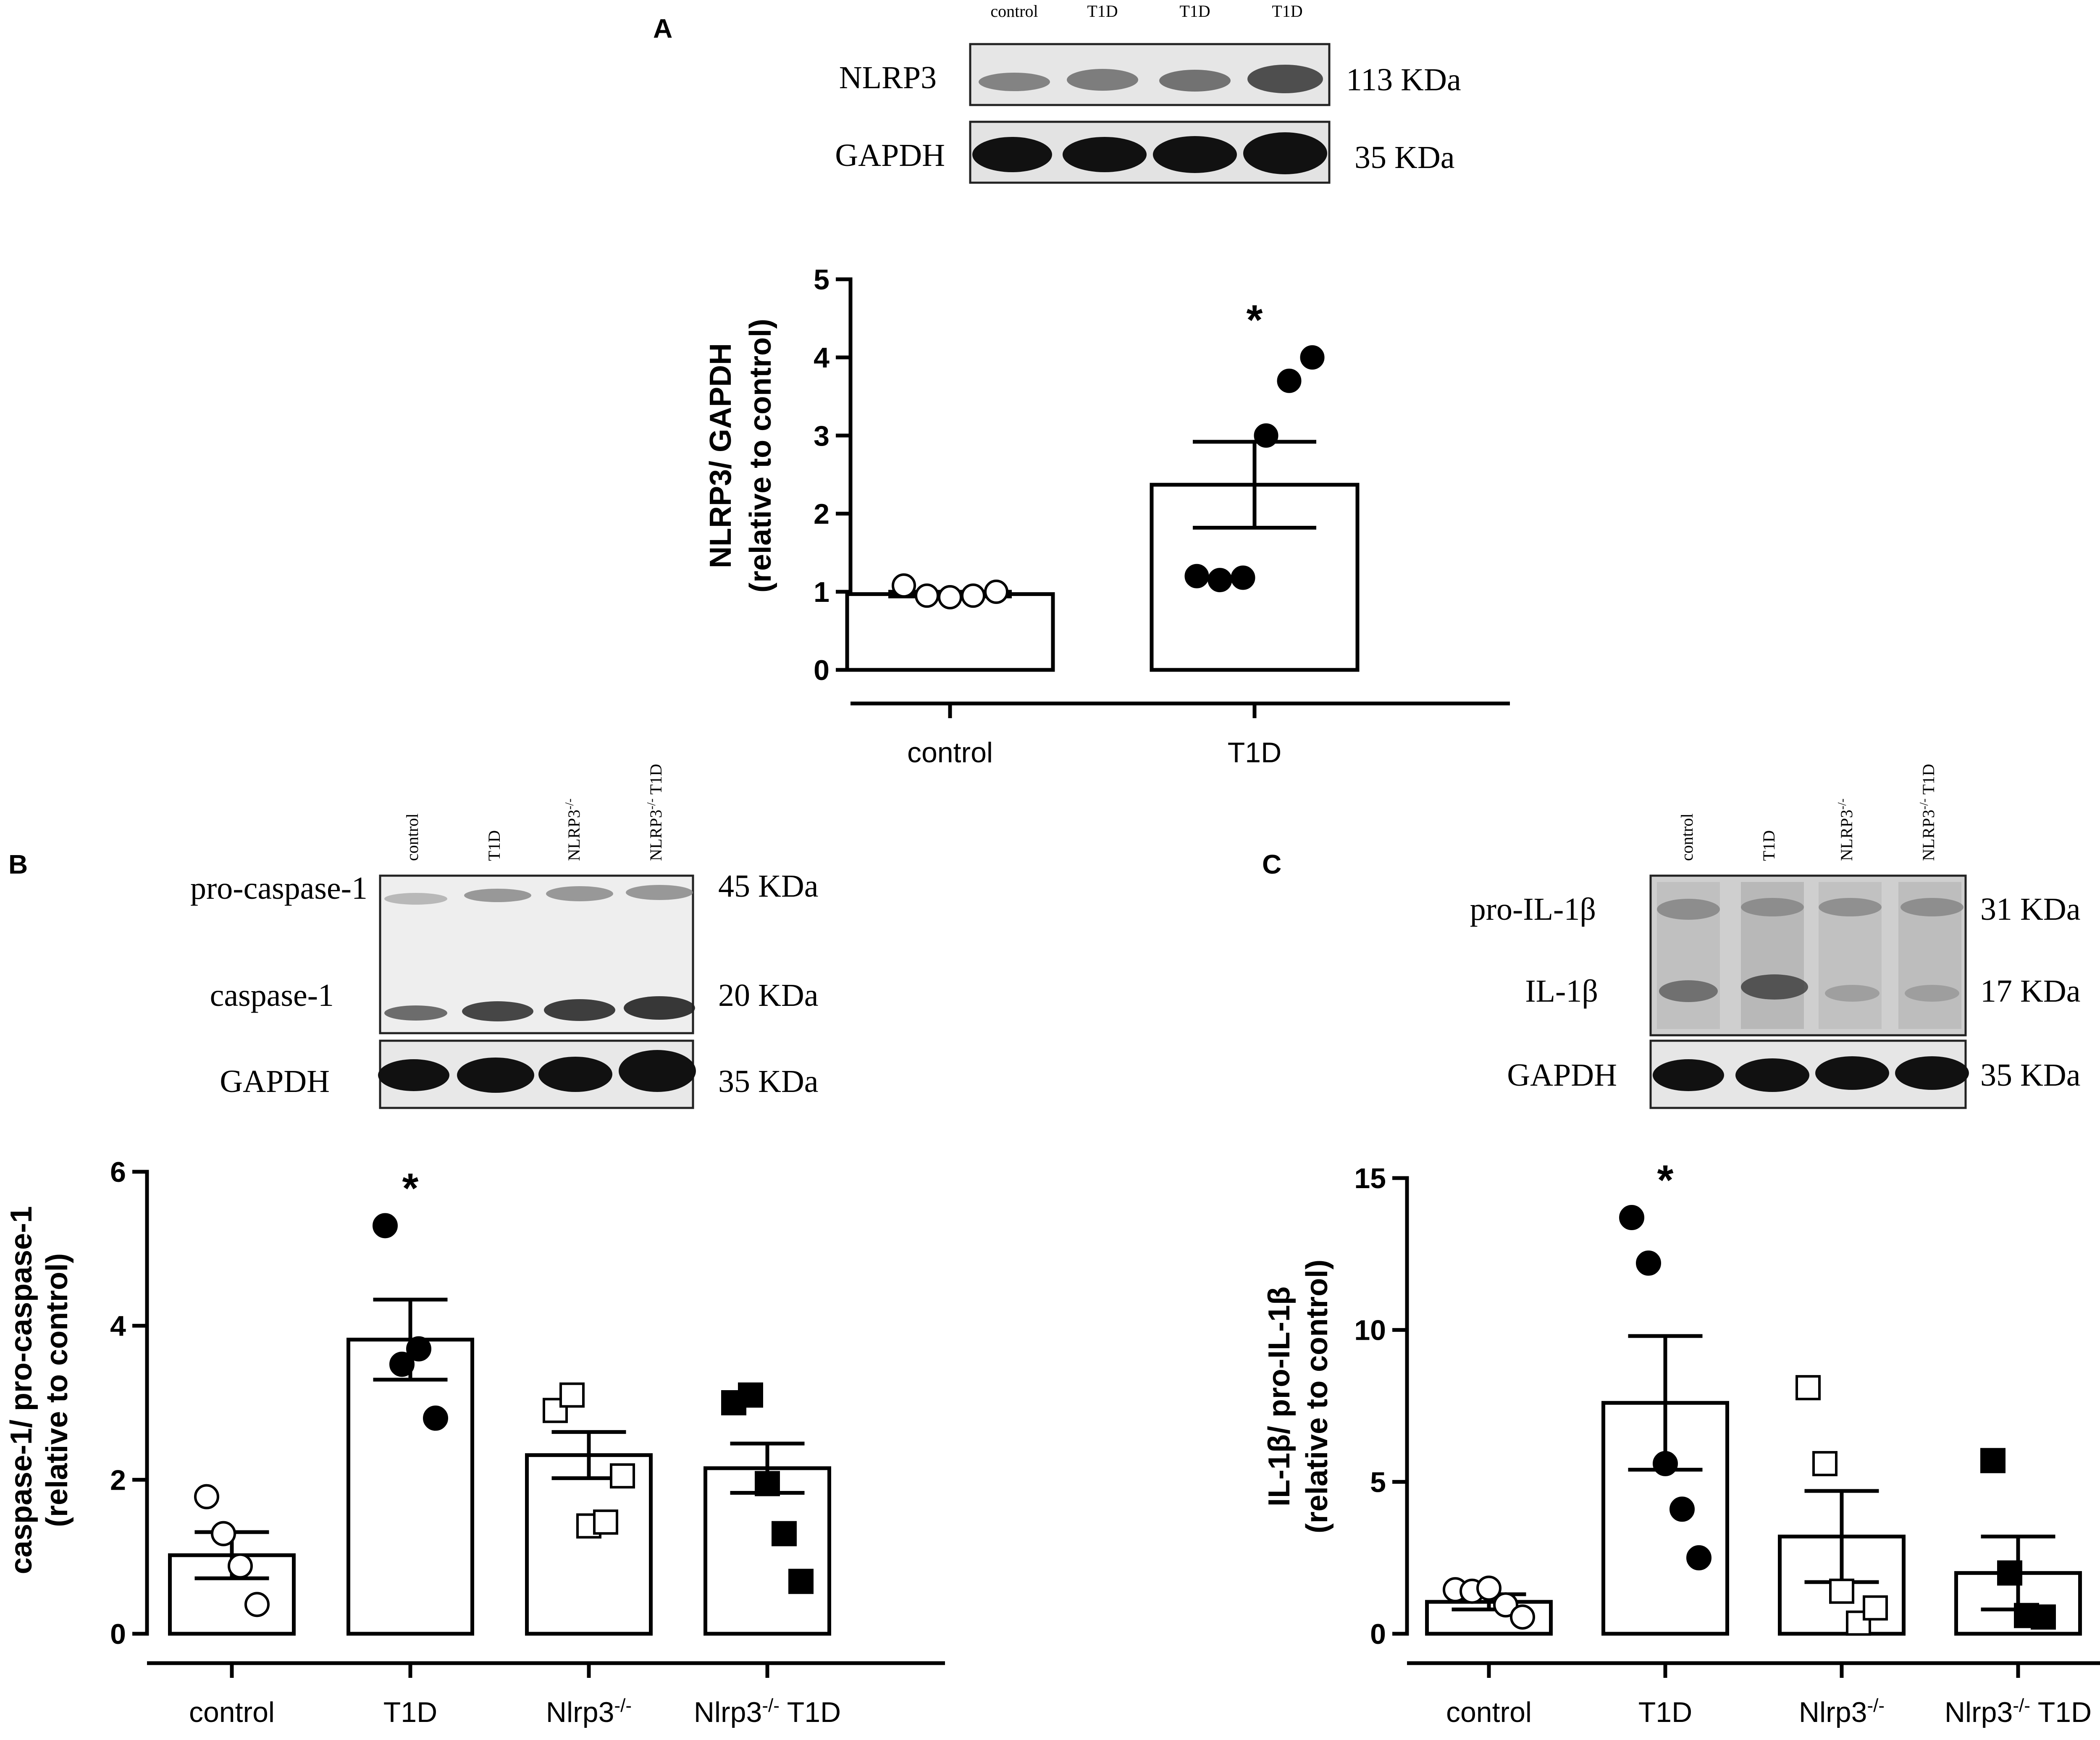 This screenshot has height=1740, width=2100. Describe the element at coordinates (1768, 845) in the screenshot. I see `blot-c-lane-label: T1D` at that location.